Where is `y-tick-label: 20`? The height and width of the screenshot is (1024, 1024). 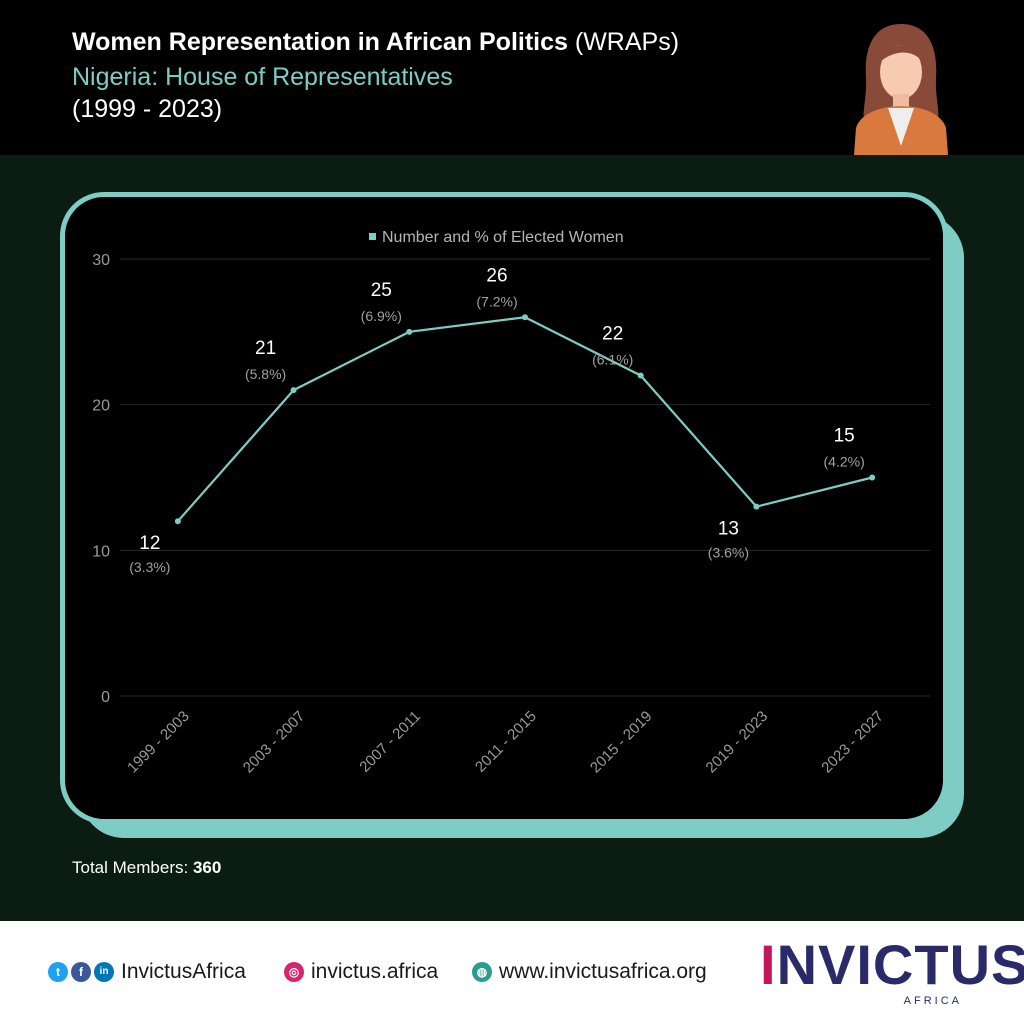
y-tick-label: 20 is located at coordinates (101, 406).